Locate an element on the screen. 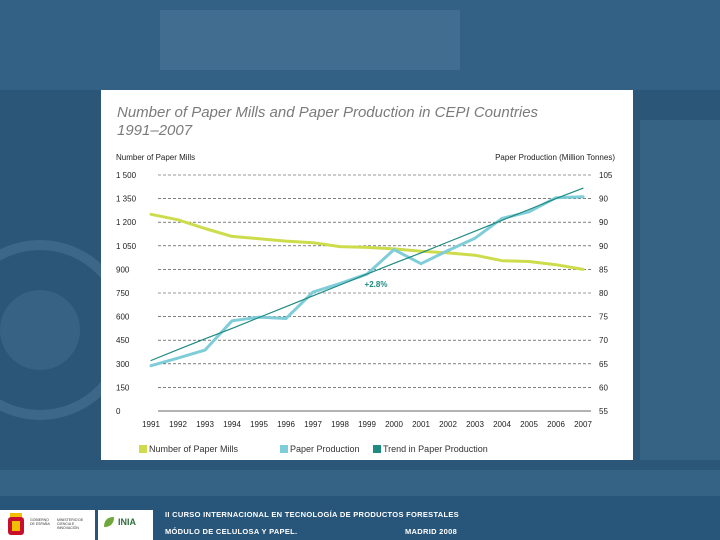 Image resolution: width=720 pixels, height=540 pixels. right-tick-label: 70 is located at coordinates (603, 340).